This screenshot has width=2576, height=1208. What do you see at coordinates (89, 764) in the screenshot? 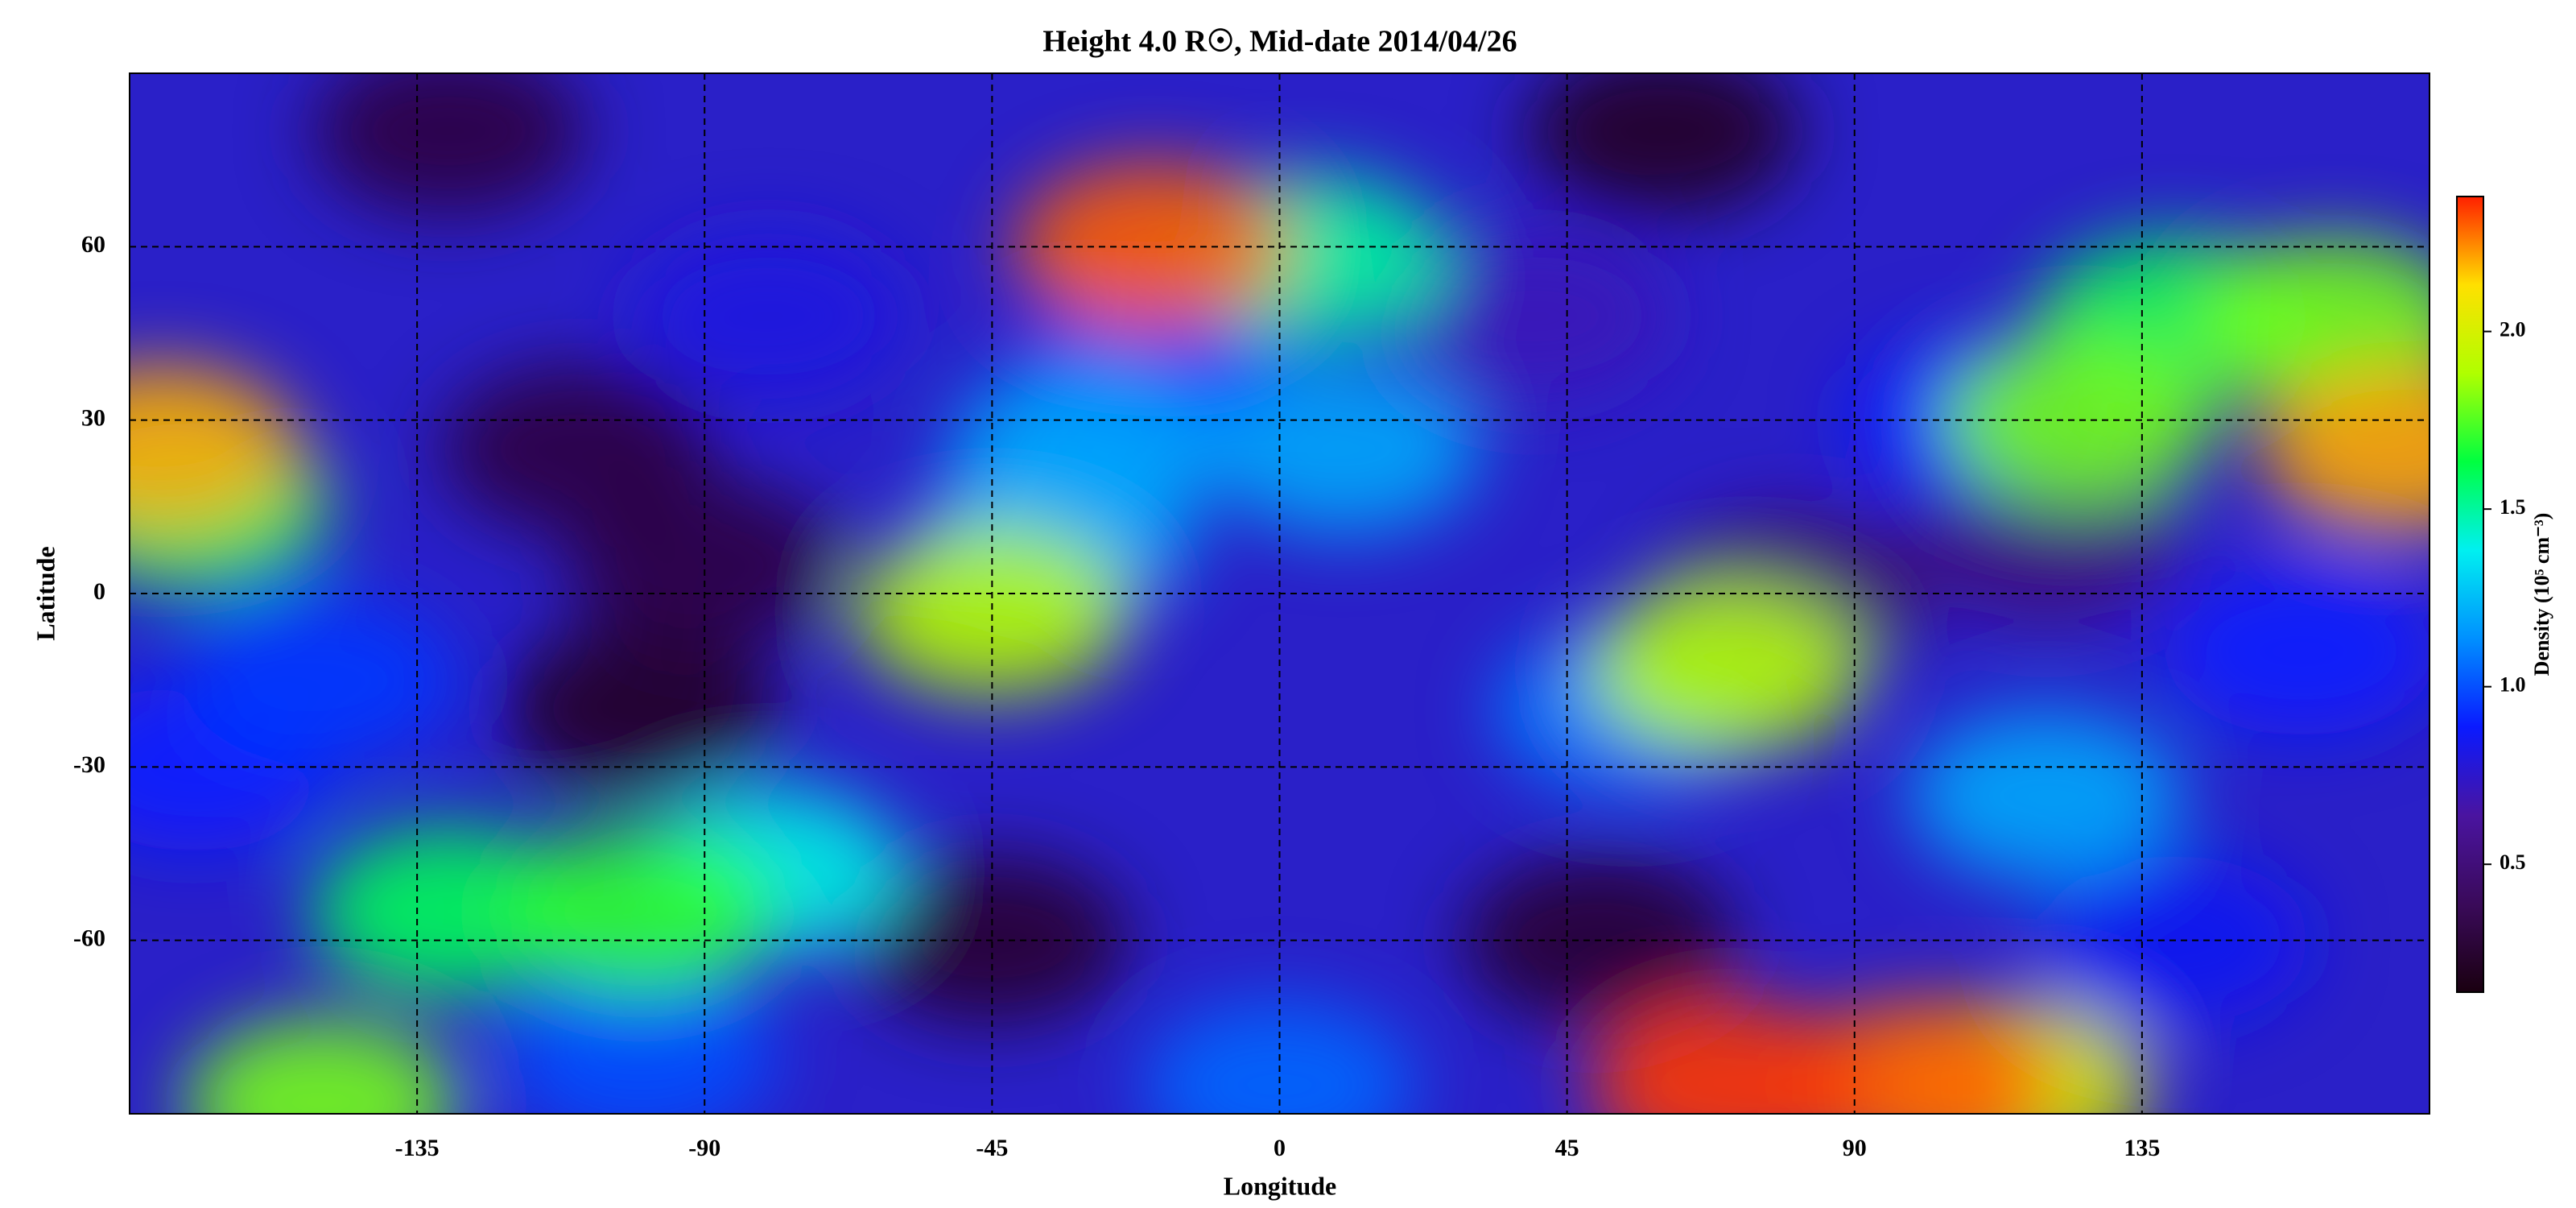
I see `y-tick-label: -30` at bounding box center [89, 764].